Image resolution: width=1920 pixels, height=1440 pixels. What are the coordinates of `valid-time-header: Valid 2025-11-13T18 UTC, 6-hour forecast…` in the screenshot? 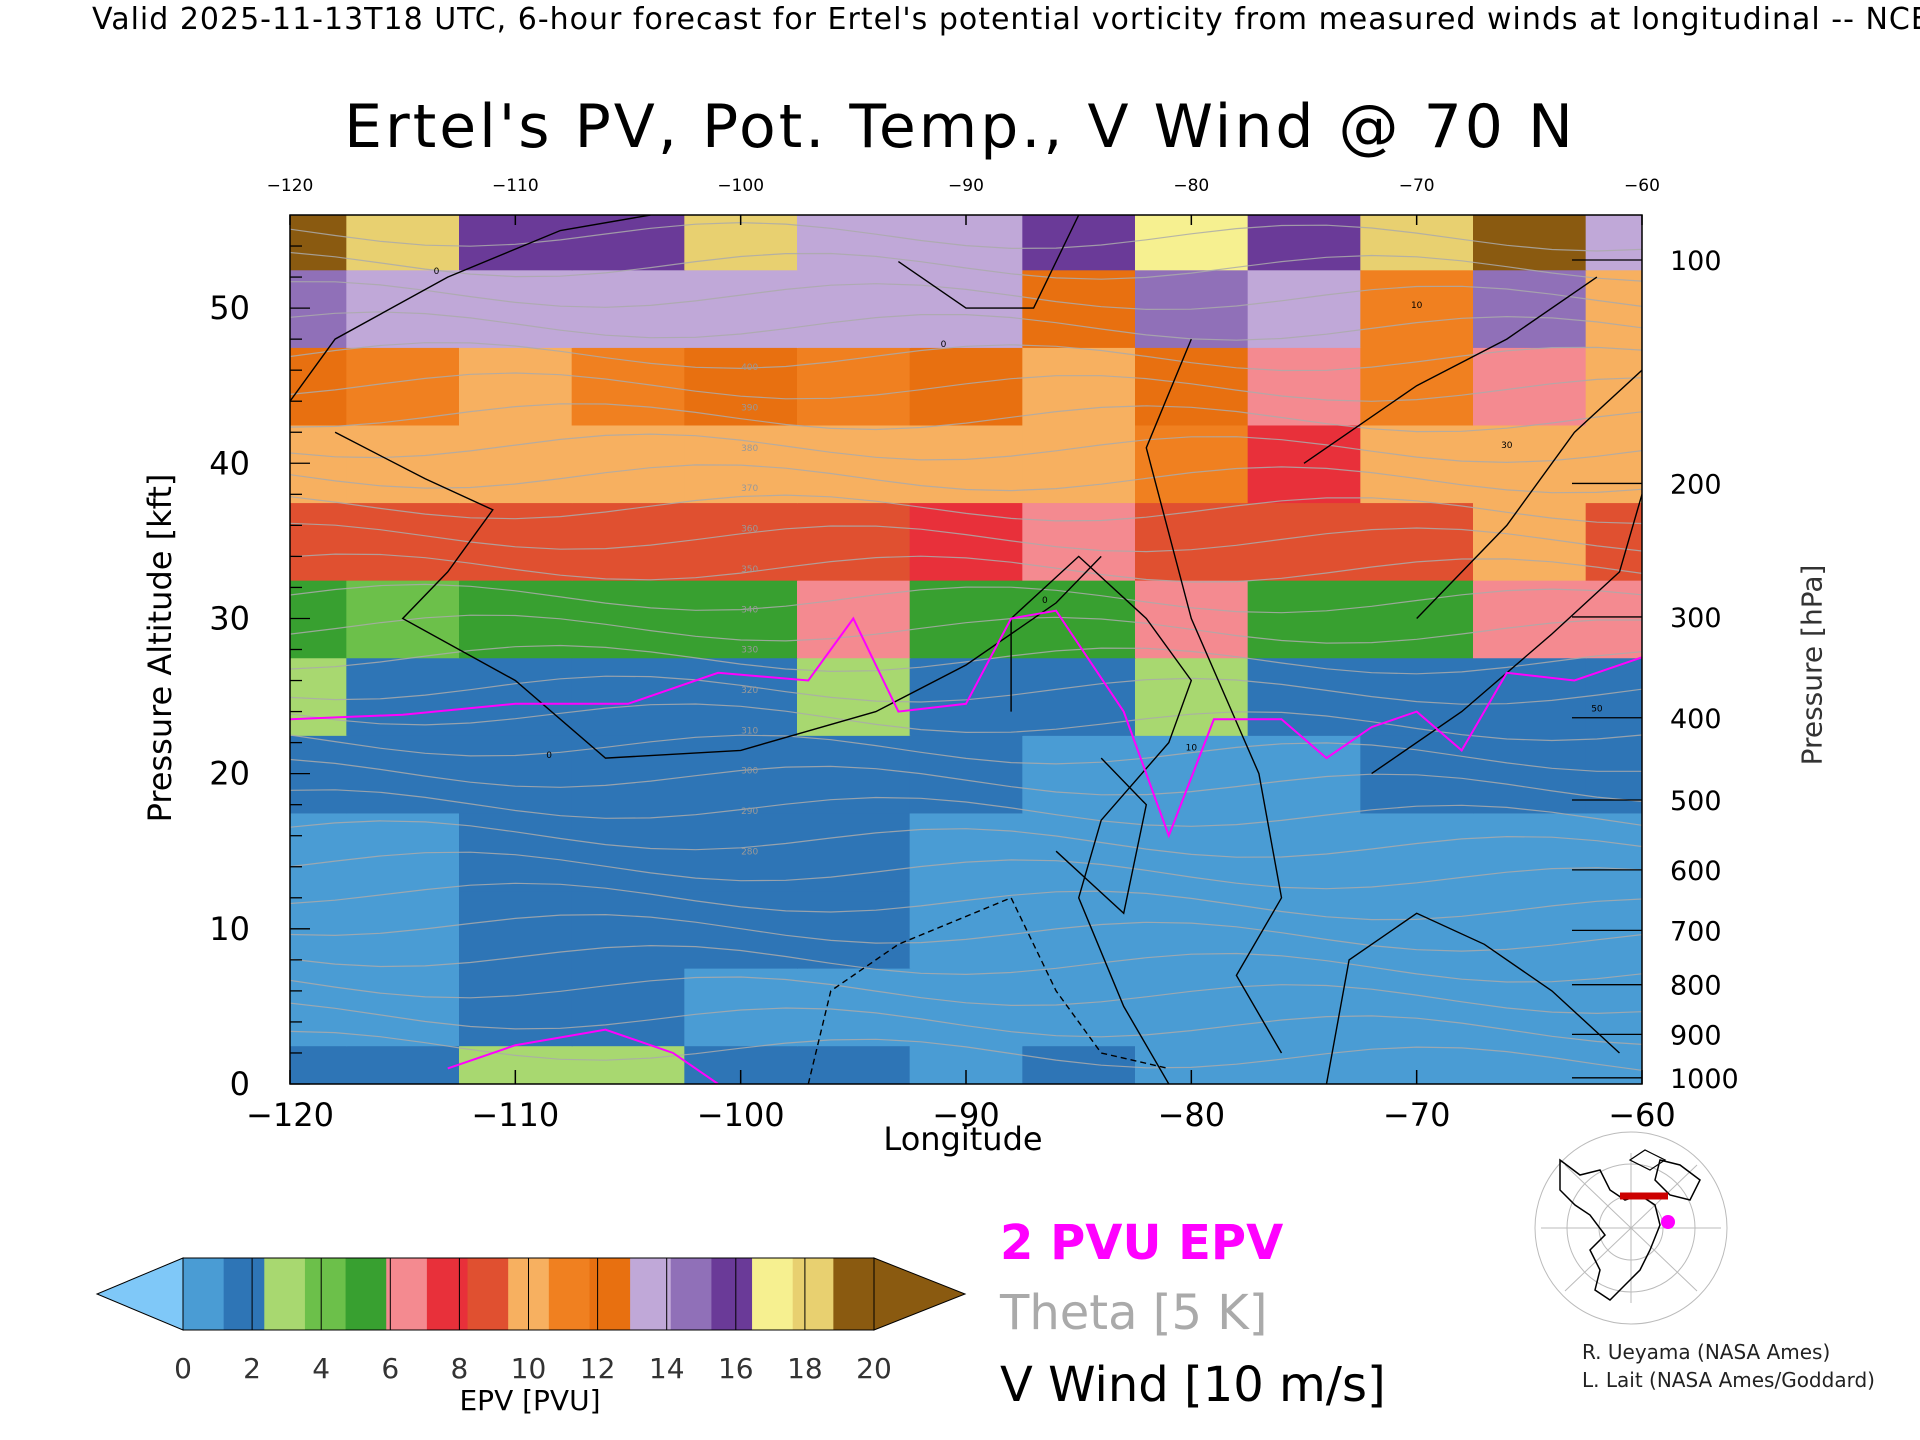 It's located at (1006, 19).